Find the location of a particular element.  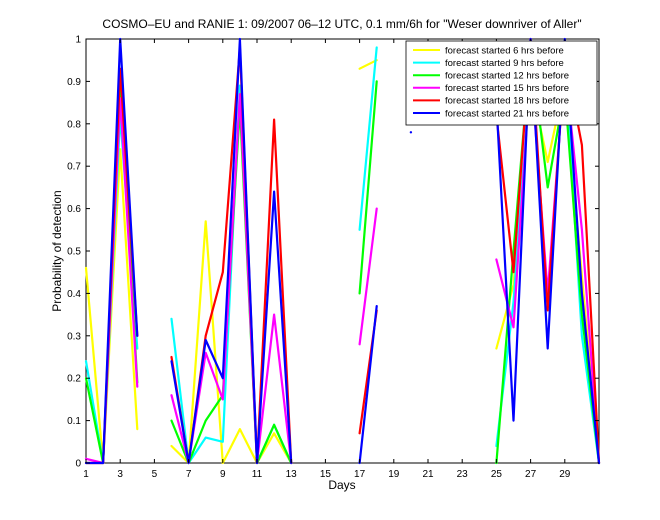

legend-label: forecast started 21 hrs before is located at coordinates (507, 113).